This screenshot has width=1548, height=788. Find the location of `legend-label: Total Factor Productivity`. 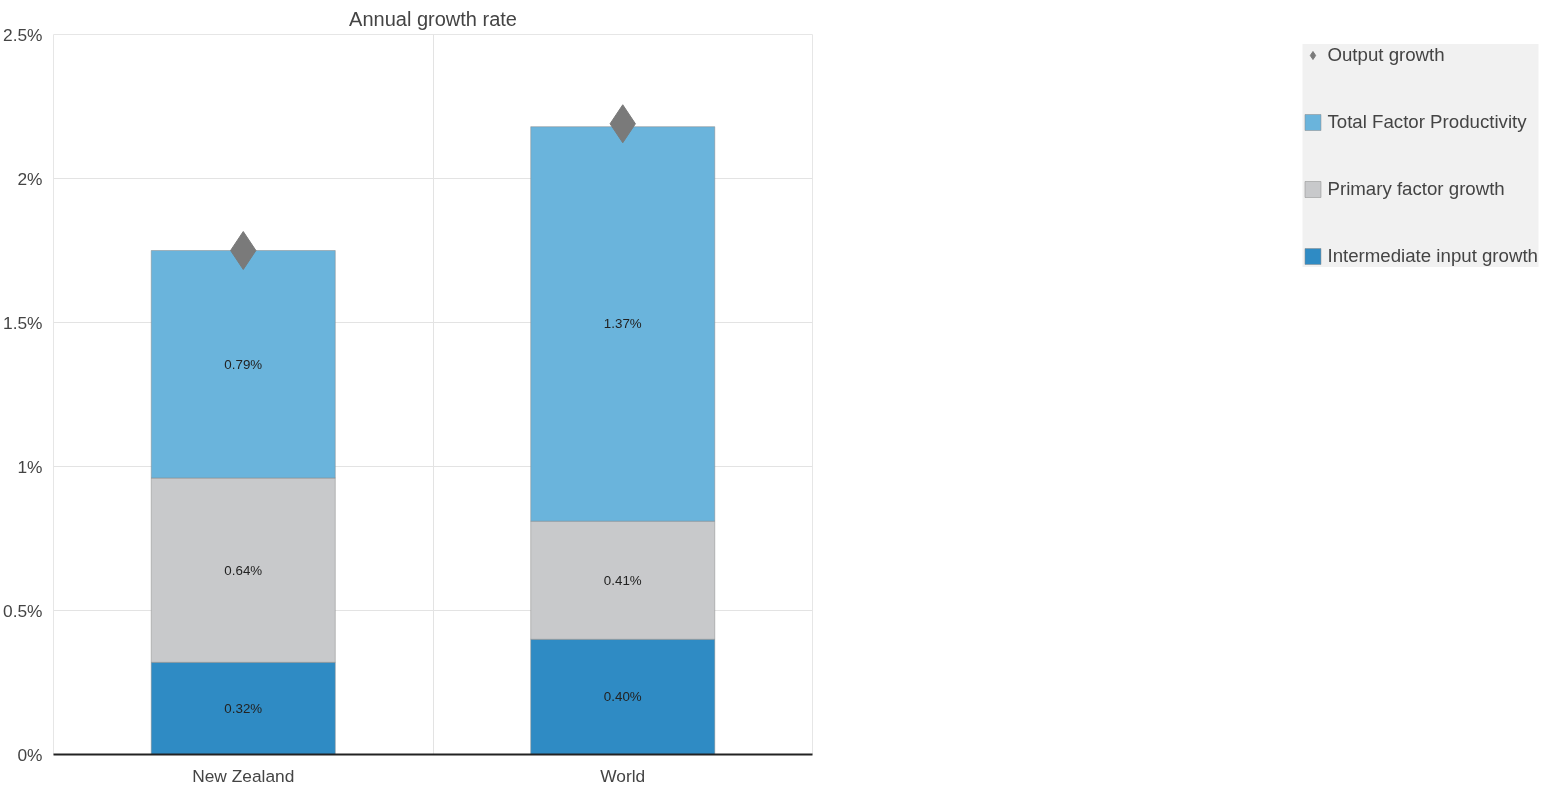

legend-label: Total Factor Productivity is located at coordinates (1427, 122).